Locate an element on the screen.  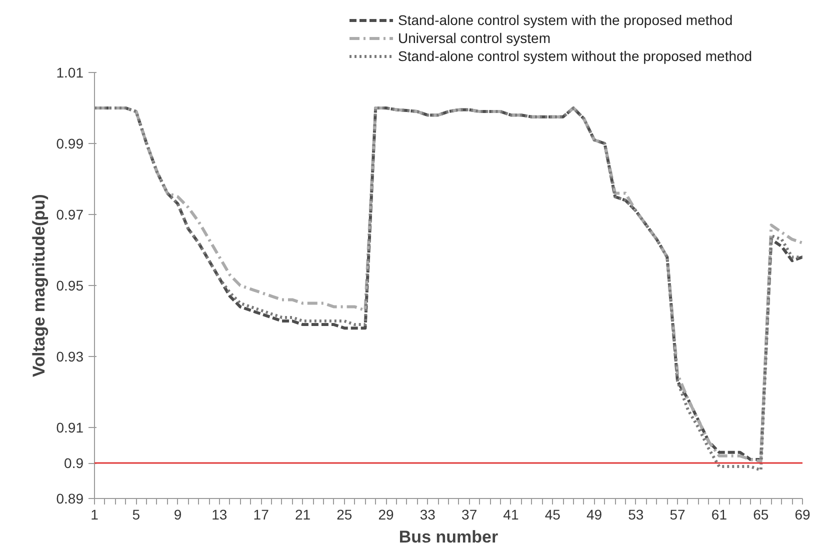
x-tick-label: 41 is located at coordinates (511, 514).